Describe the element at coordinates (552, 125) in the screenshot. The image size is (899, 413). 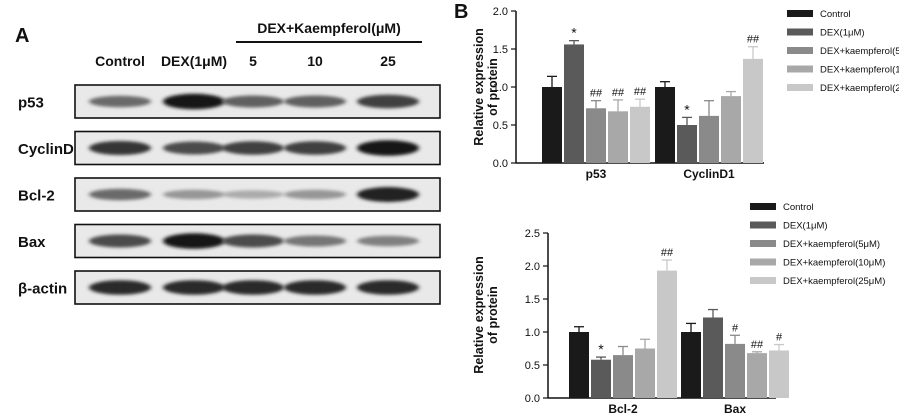
I see `bar-p53-control` at that location.